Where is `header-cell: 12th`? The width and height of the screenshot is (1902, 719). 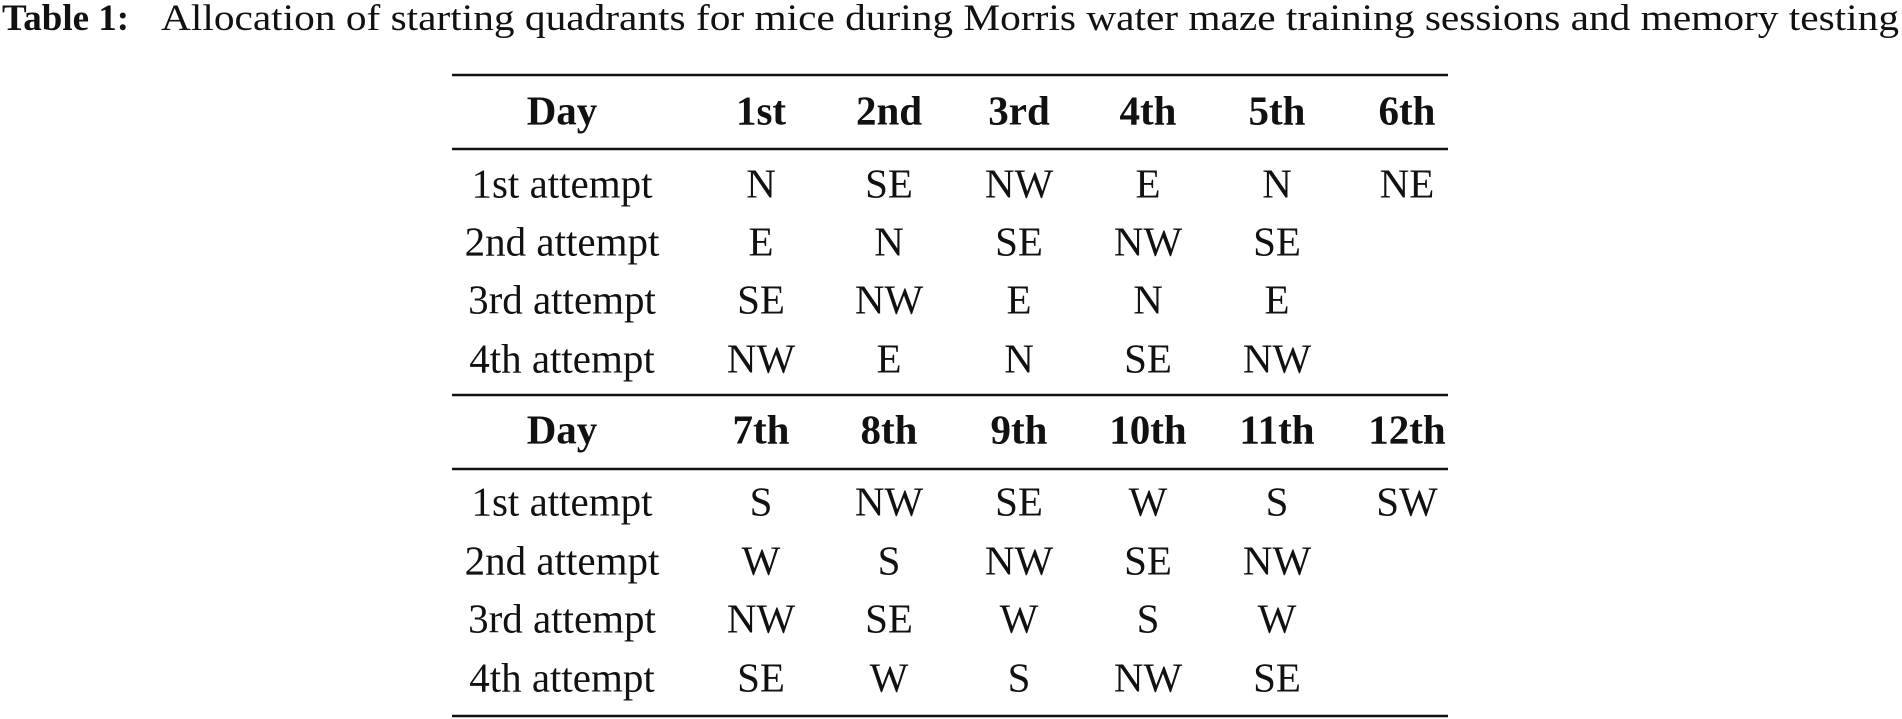 header-cell: 12th is located at coordinates (1407, 429).